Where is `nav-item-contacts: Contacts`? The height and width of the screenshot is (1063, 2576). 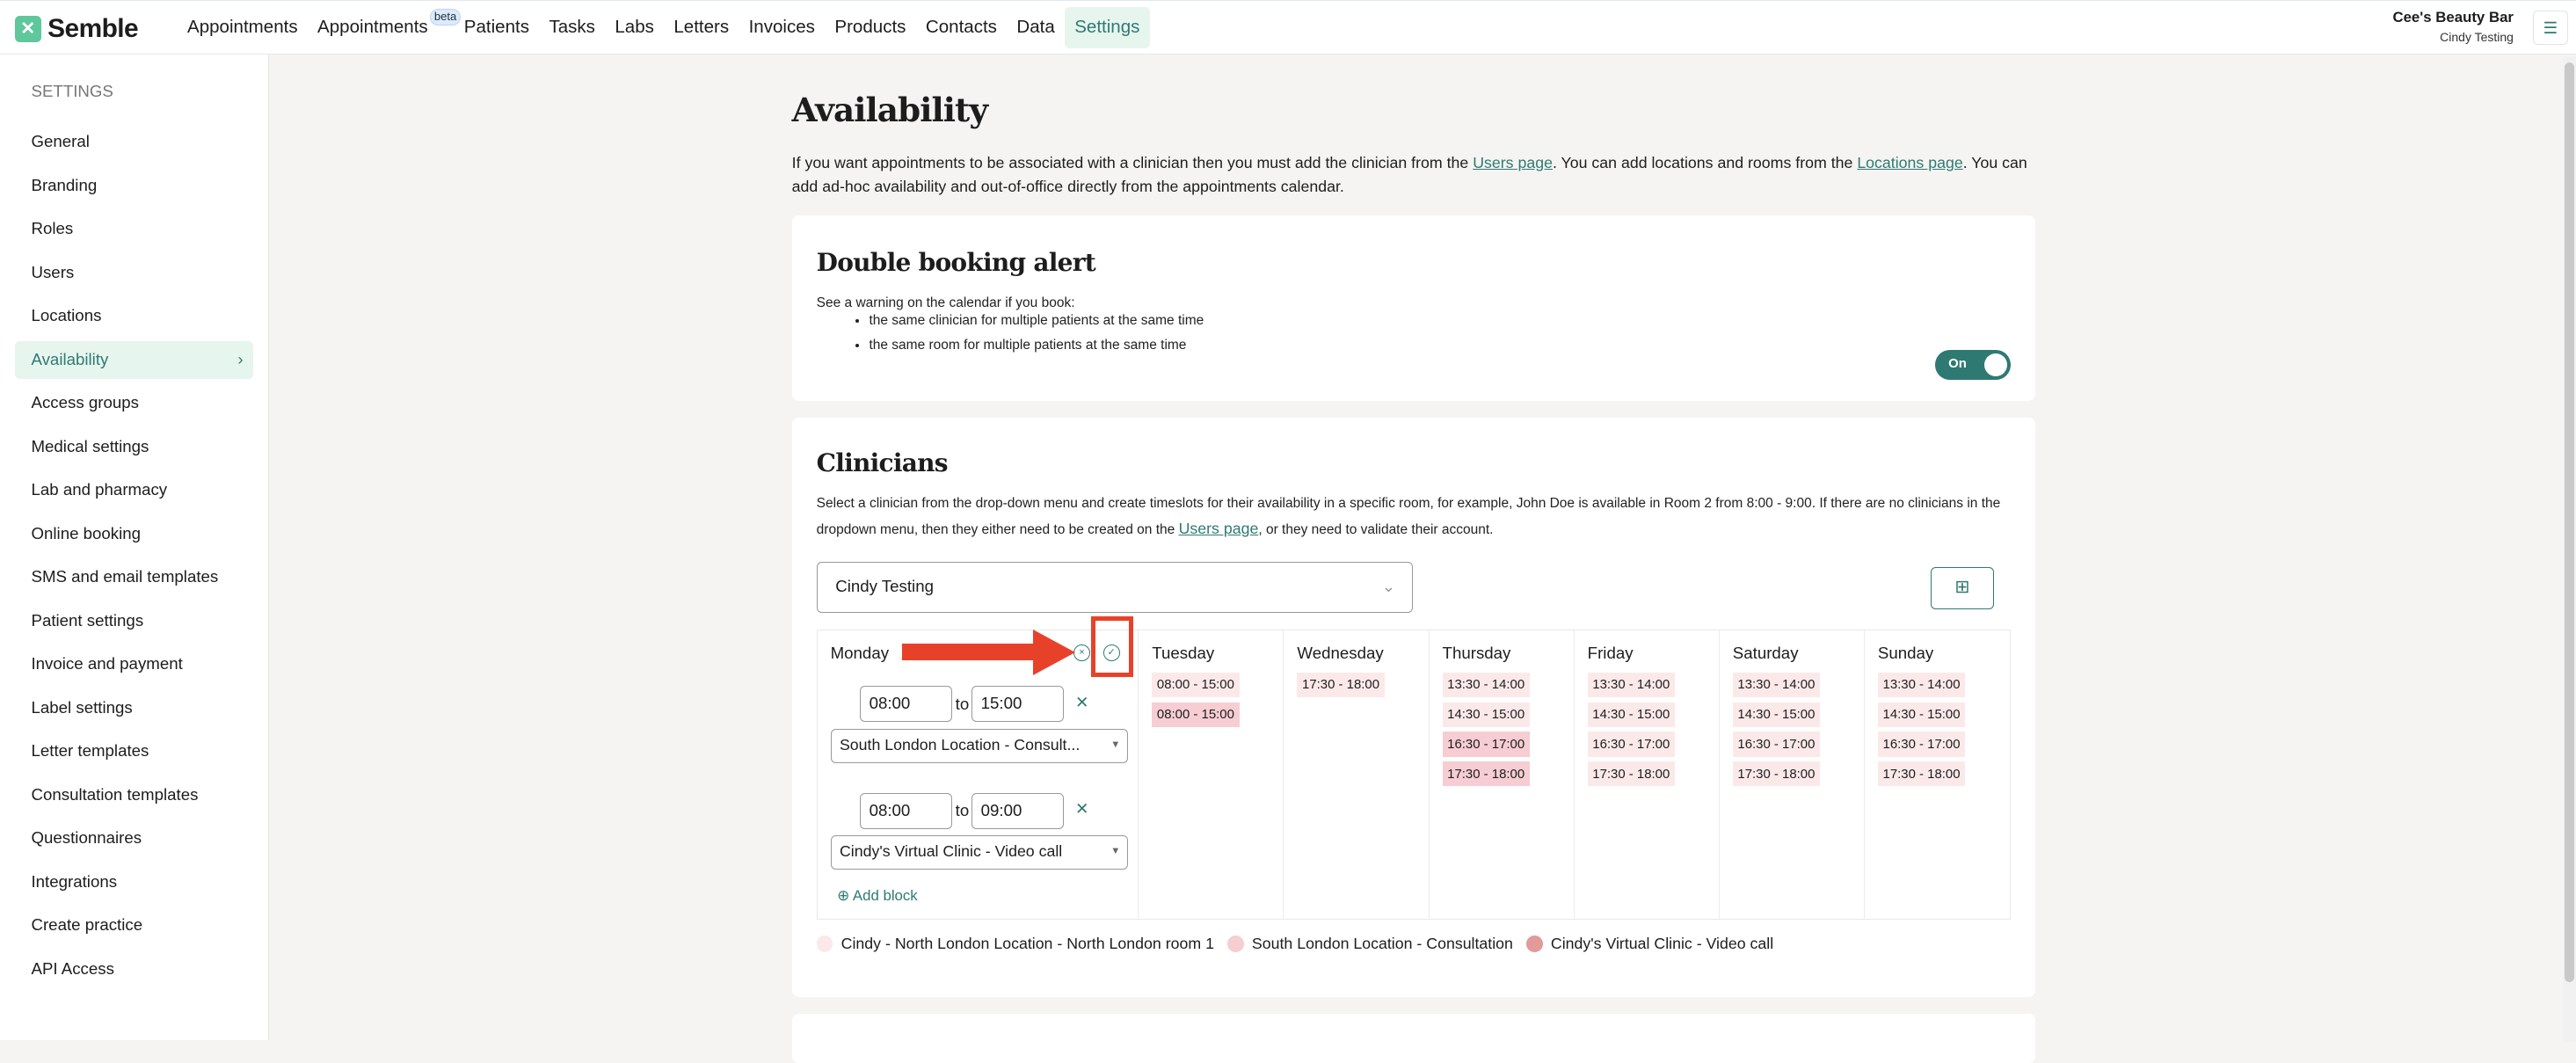
nav-item-contacts: Contacts is located at coordinates (962, 28).